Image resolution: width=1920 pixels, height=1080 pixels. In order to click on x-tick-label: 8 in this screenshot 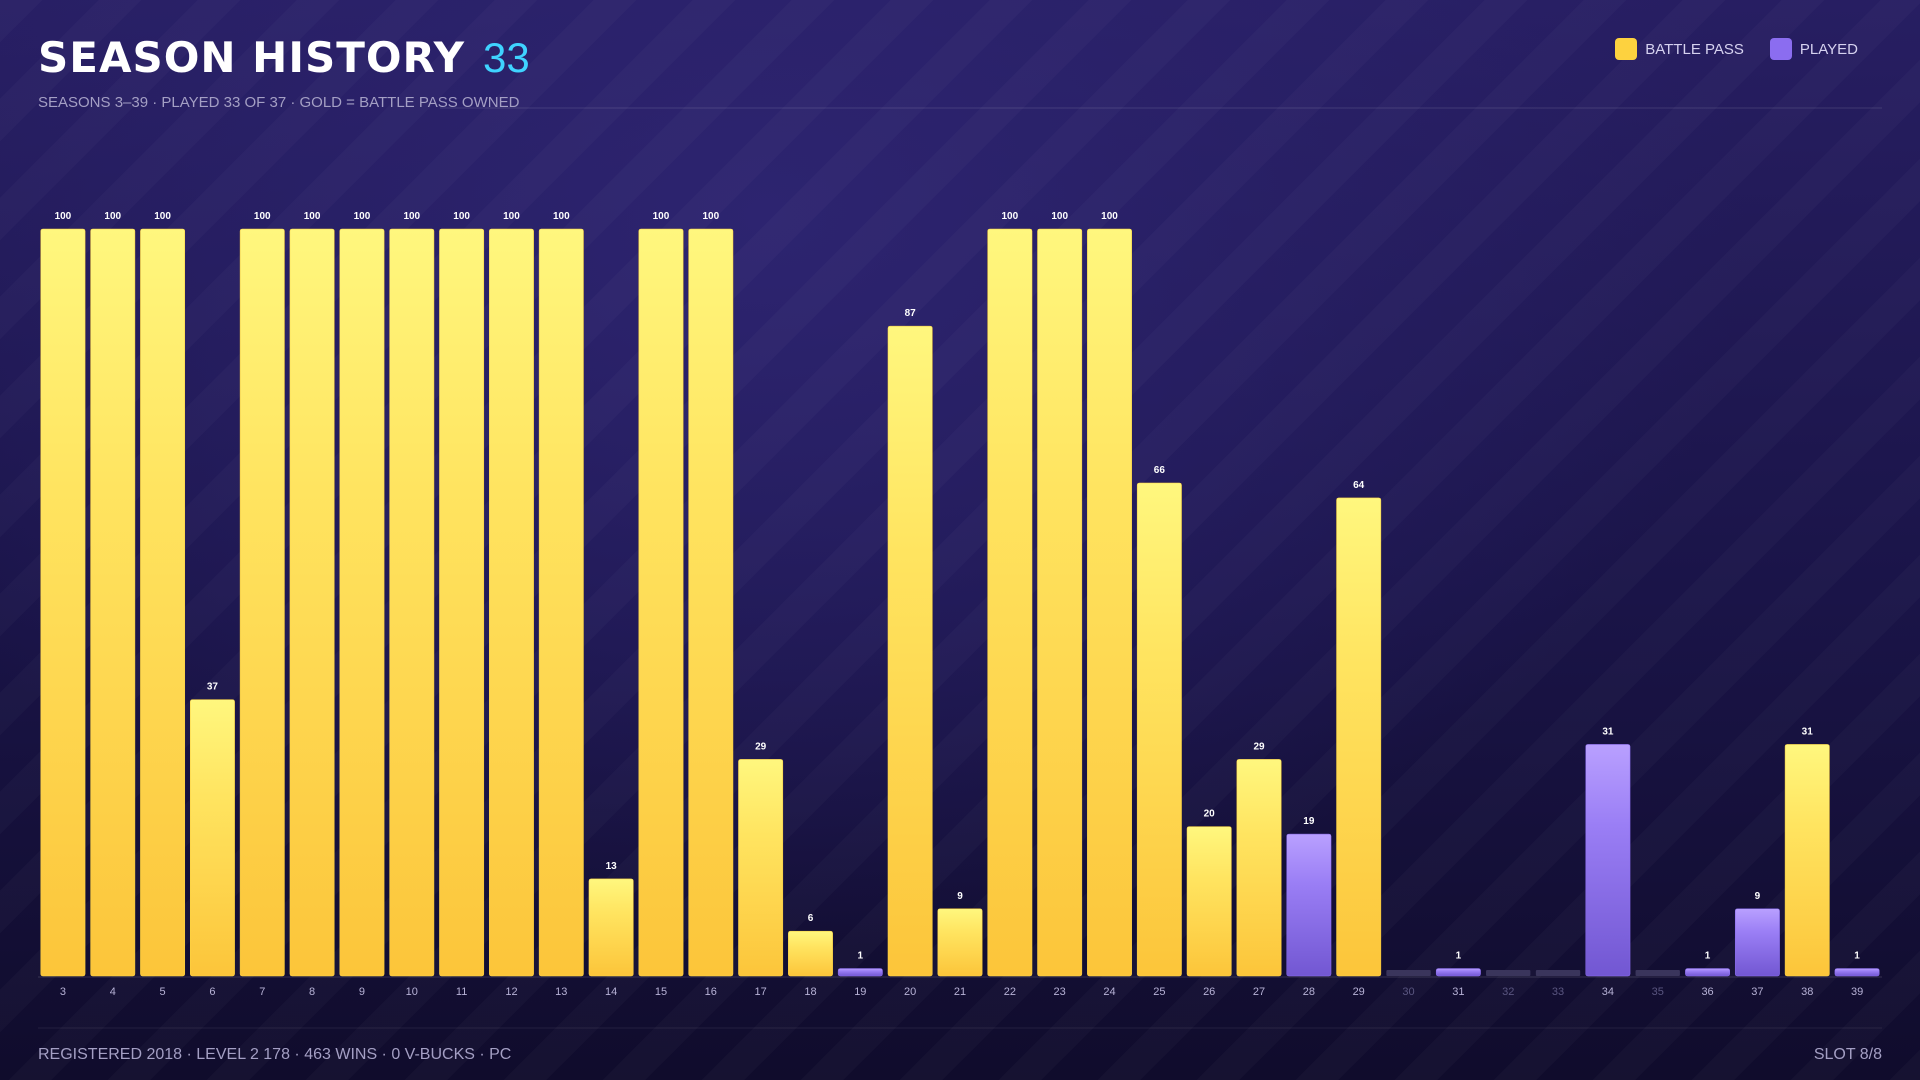, I will do `click(312, 992)`.